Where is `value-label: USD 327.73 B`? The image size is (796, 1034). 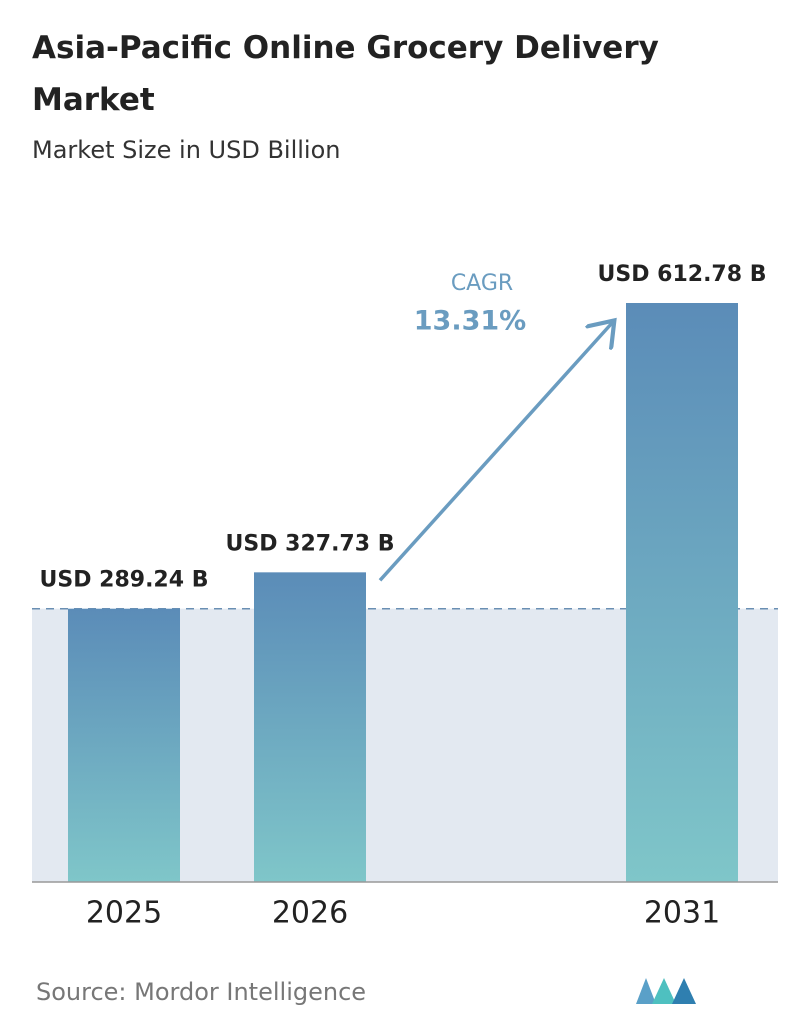
value-label: USD 327.73 B is located at coordinates (310, 543).